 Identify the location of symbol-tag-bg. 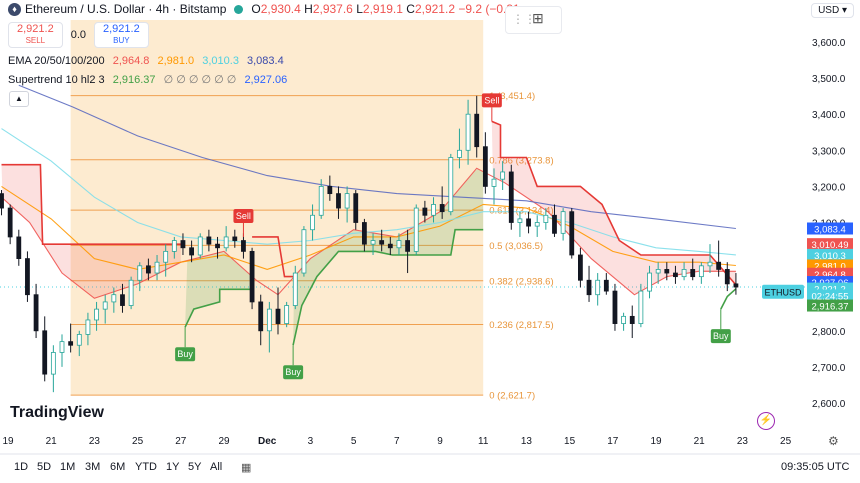
(783, 291).